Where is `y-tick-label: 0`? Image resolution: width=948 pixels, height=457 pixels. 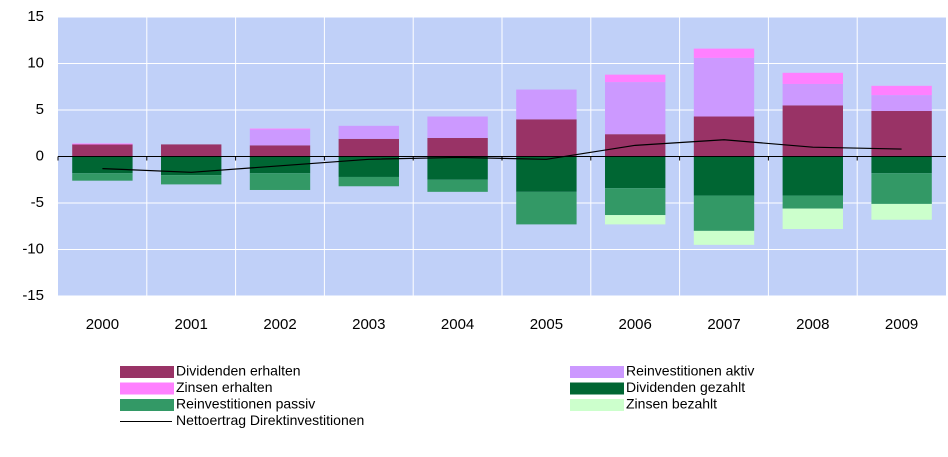 y-tick-label: 0 is located at coordinates (40, 155).